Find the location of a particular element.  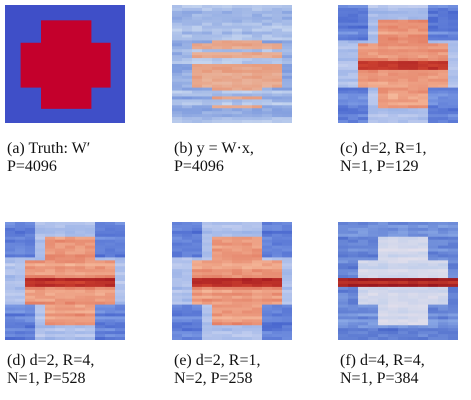

caption-text: N=1, P=528 is located at coordinates (46, 378).